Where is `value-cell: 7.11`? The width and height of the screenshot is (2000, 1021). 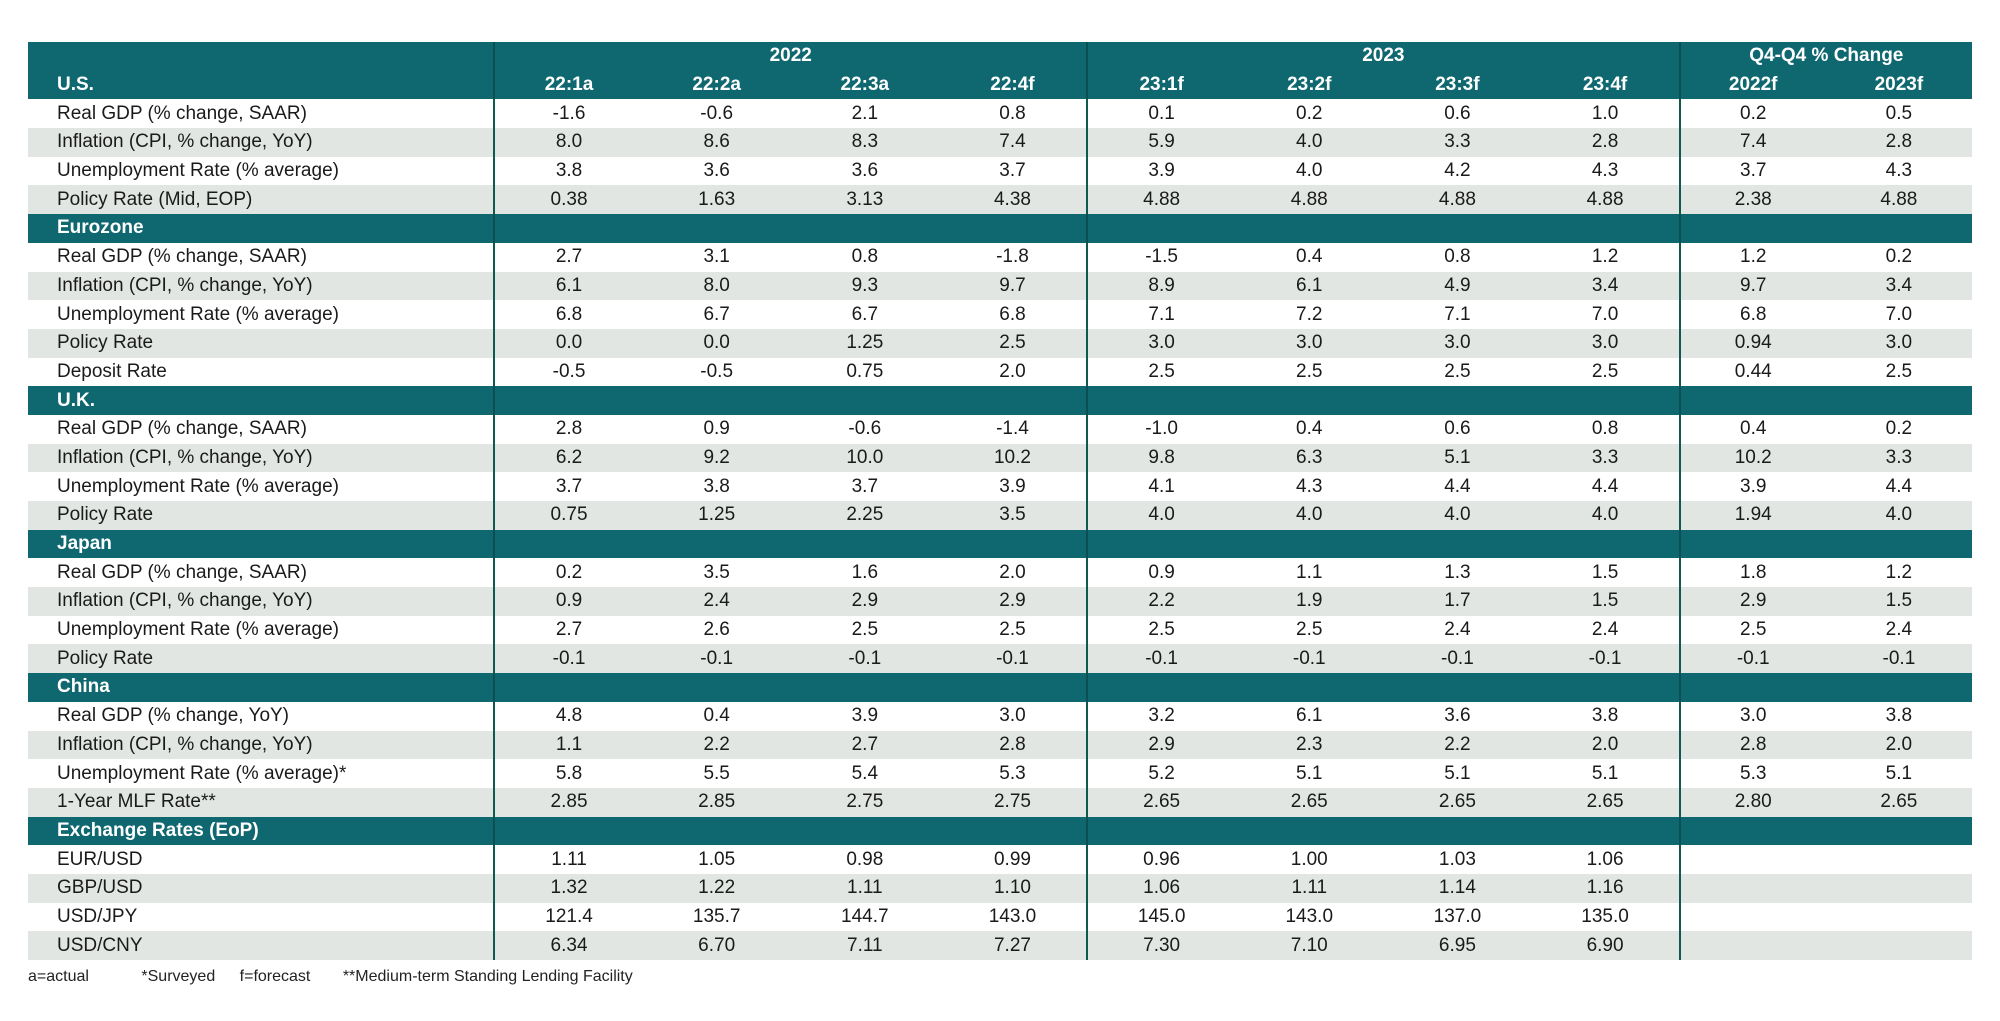
value-cell: 7.11 is located at coordinates (864, 945).